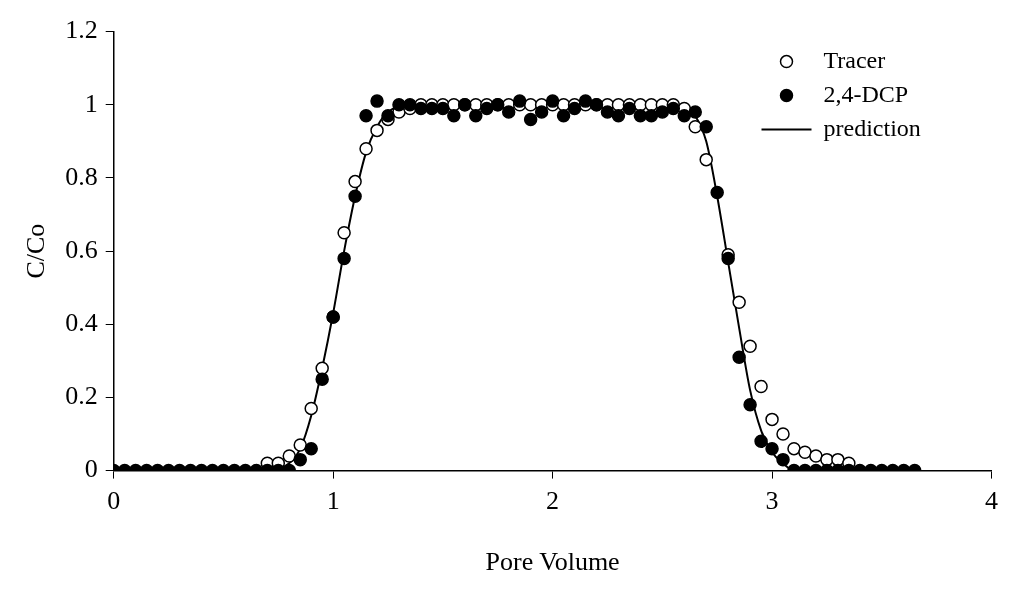 The width and height of the screenshot is (1014, 596). What do you see at coordinates (81, 30) in the screenshot?
I see `y-tick-label: 1.2` at bounding box center [81, 30].